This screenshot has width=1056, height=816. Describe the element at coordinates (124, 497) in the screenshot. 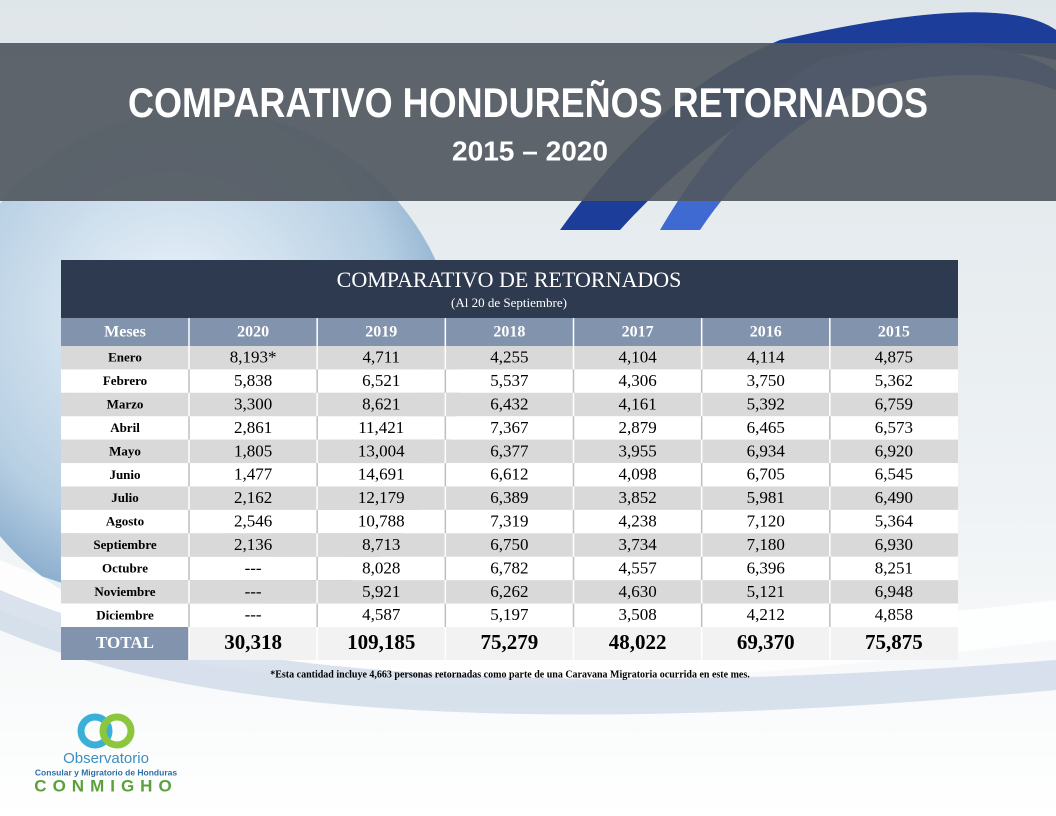

I see `month-label: Julio` at that location.